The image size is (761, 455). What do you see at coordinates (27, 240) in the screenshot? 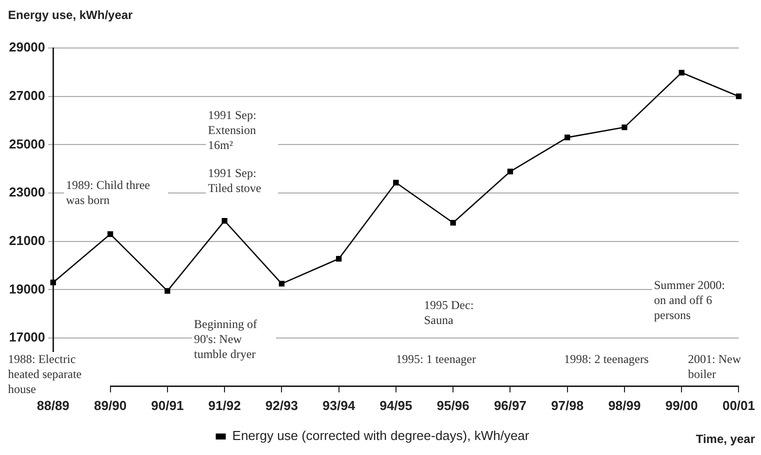
I see `y-tick-label: 21000` at bounding box center [27, 240].